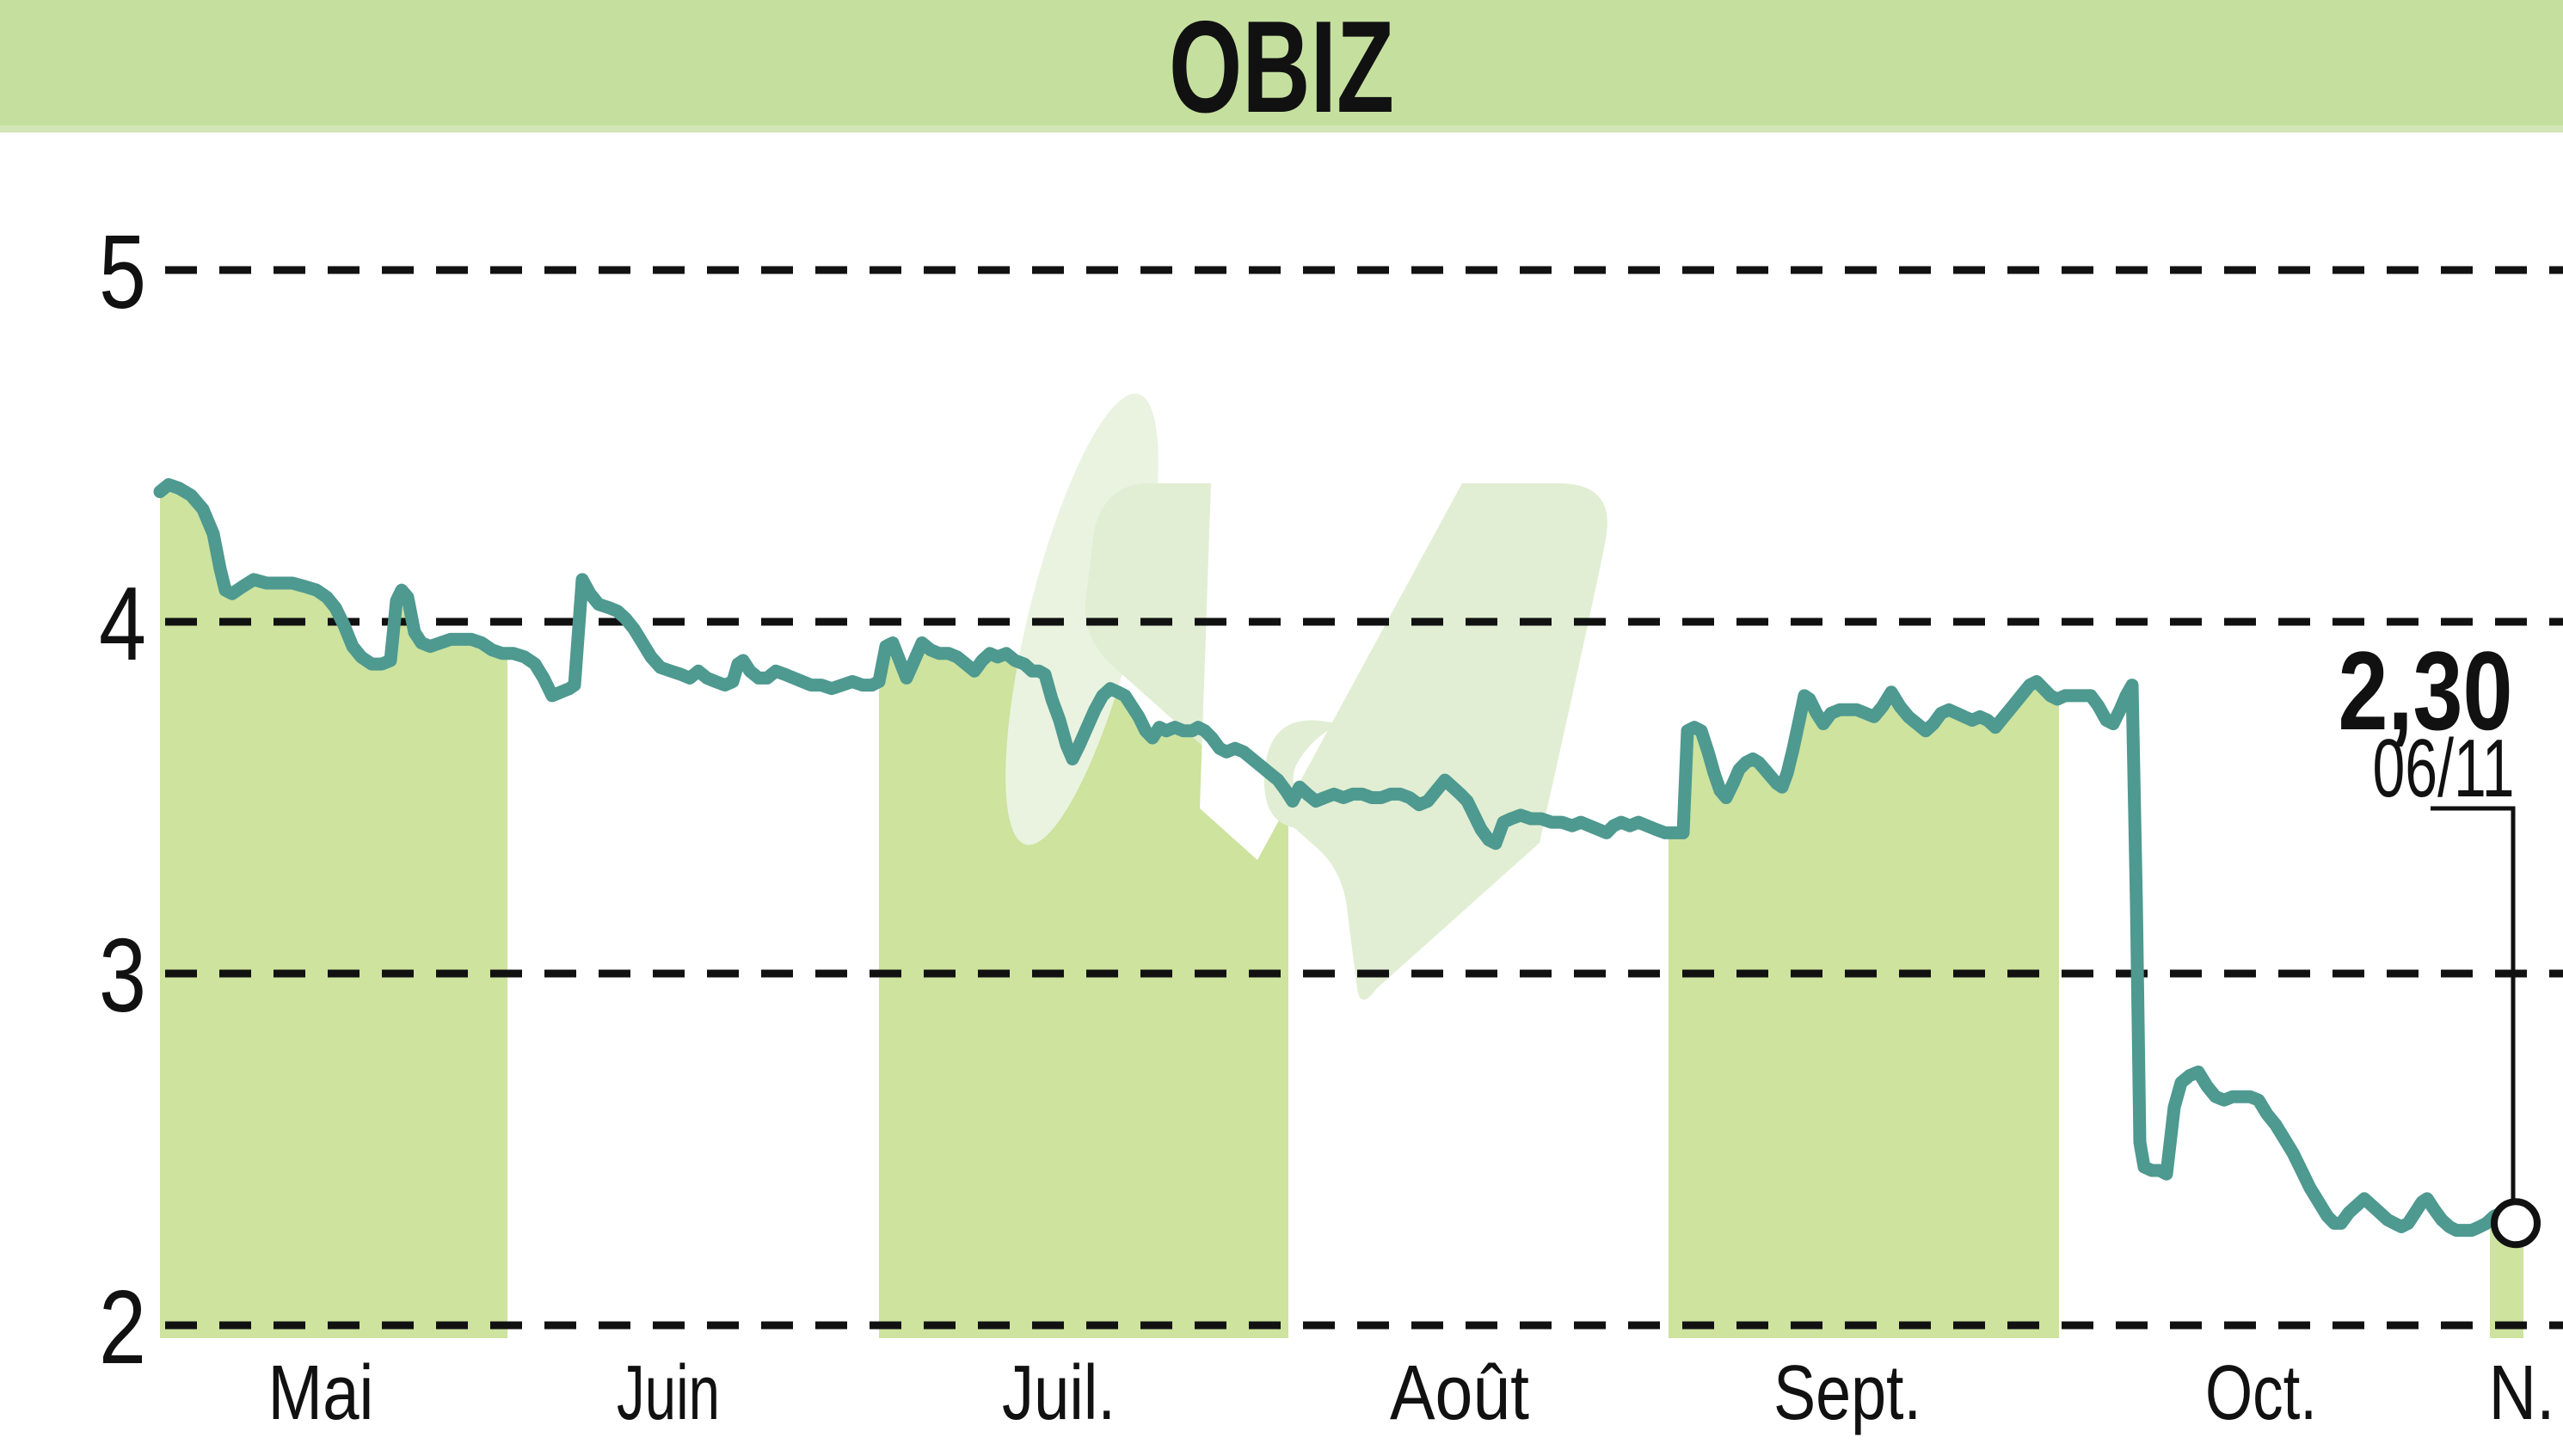  I want to click on y-axis-labels: 5 4 3 2, so click(122, 799).